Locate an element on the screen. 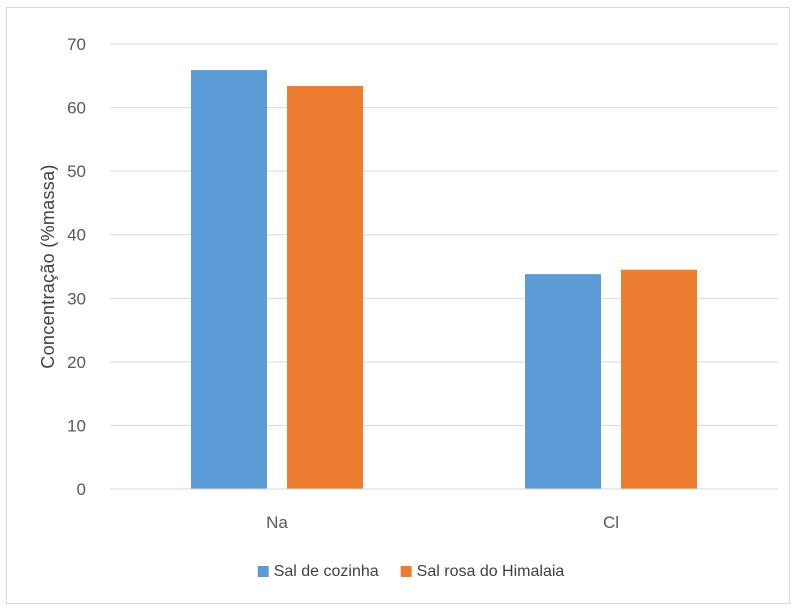 The width and height of the screenshot is (794, 609). legend-label: Sal rosa do Himalaia is located at coordinates (491, 571).